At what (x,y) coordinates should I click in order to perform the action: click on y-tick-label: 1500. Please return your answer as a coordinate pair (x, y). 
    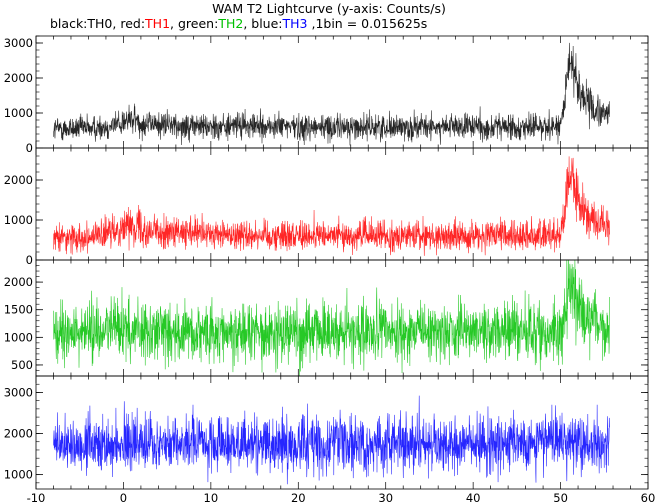
    Looking at the image, I should click on (18, 310).